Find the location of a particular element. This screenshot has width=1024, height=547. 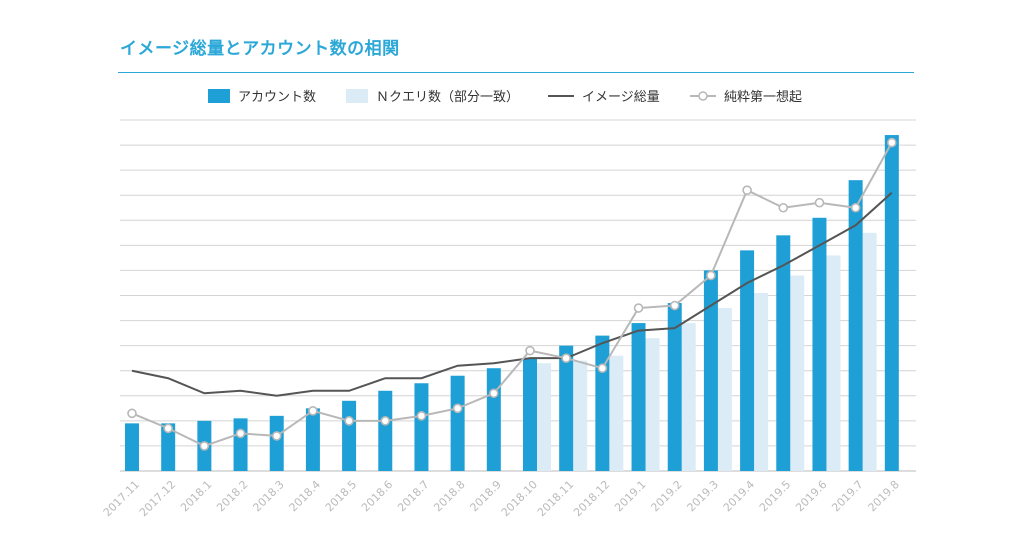

x-tick-label: 2019.4 is located at coordinates (739, 496).